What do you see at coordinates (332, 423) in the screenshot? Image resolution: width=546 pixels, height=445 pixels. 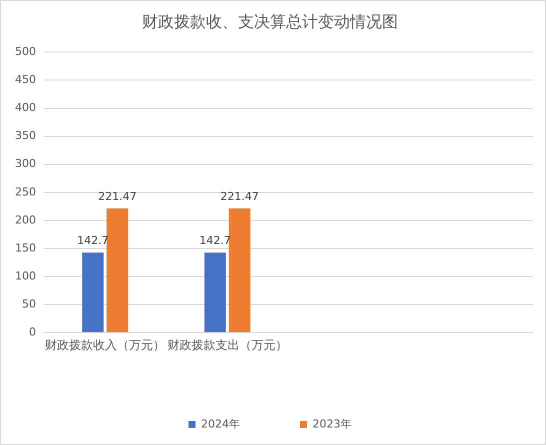 I see `legend-label: 2023年` at bounding box center [332, 423].